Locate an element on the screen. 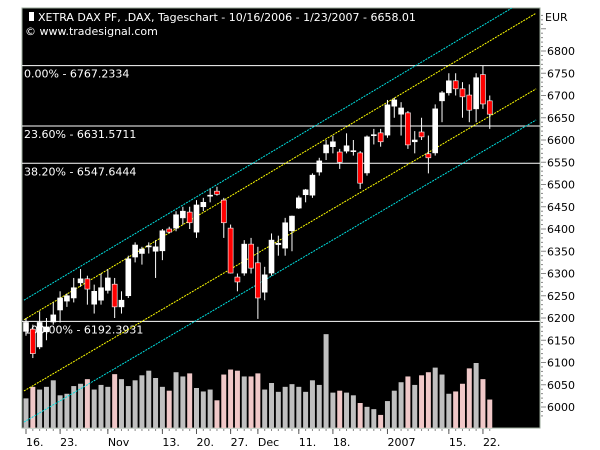 This screenshot has height=450, width=600. y-tick-label: 6800 is located at coordinates (561, 51).